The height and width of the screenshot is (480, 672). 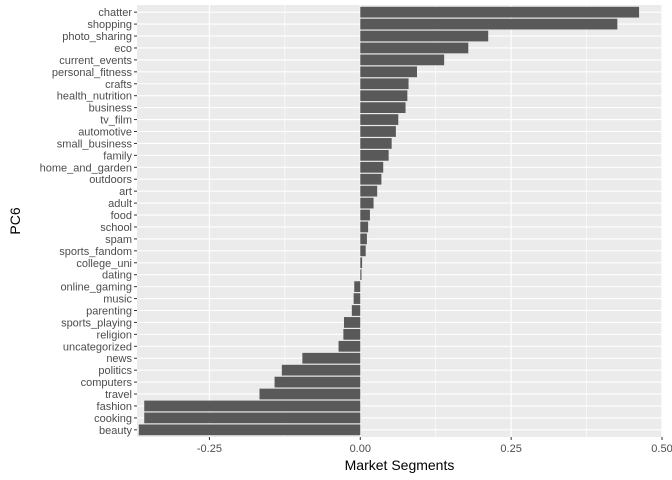 What do you see at coordinates (95, 61) in the screenshot?
I see `y-tick-label: current_events` at bounding box center [95, 61].